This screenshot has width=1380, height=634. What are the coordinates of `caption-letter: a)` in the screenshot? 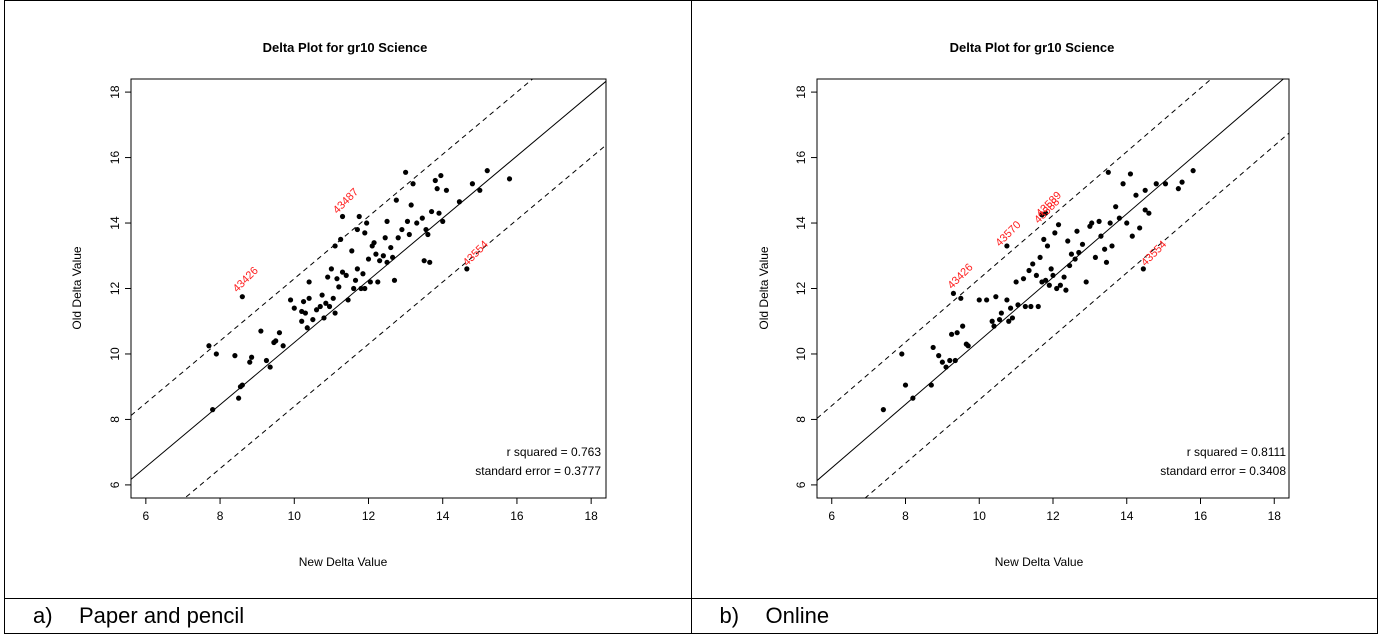 It's located at (42, 616).